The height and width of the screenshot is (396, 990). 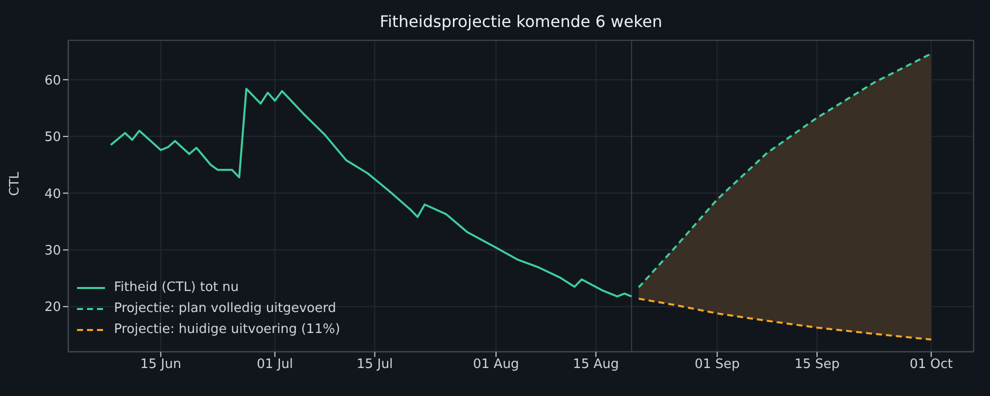 What do you see at coordinates (52, 138) in the screenshot?
I see `y-tick-label: 50` at bounding box center [52, 138].